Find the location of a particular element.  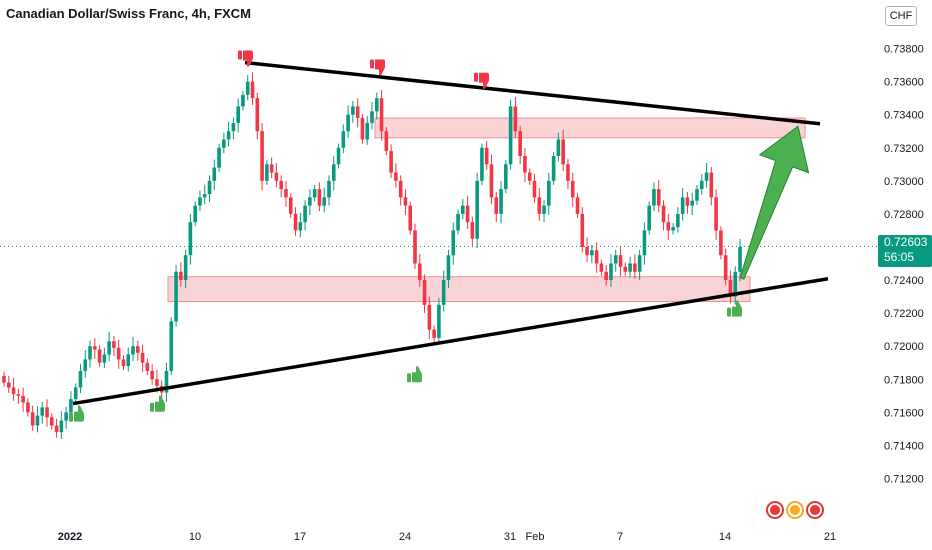

last-price-tag: 0.72603 56:05 is located at coordinates (905, 251).